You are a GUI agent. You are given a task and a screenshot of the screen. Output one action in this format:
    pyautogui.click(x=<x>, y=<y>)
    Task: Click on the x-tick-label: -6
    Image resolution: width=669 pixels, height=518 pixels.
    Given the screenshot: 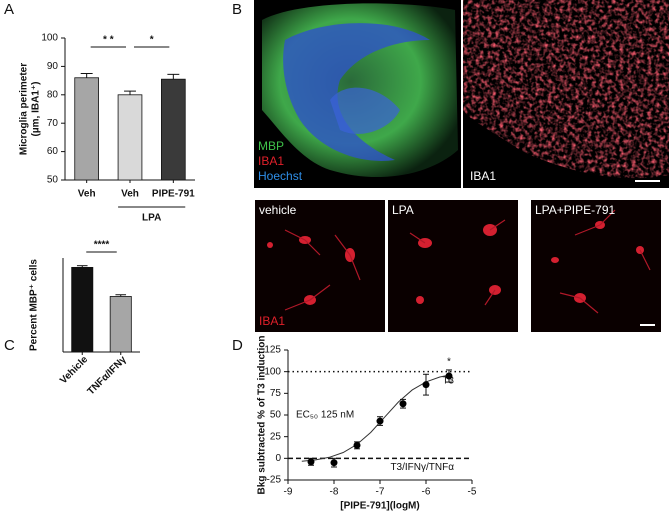 What is the action you would take?
    pyautogui.click(x=426, y=492)
    